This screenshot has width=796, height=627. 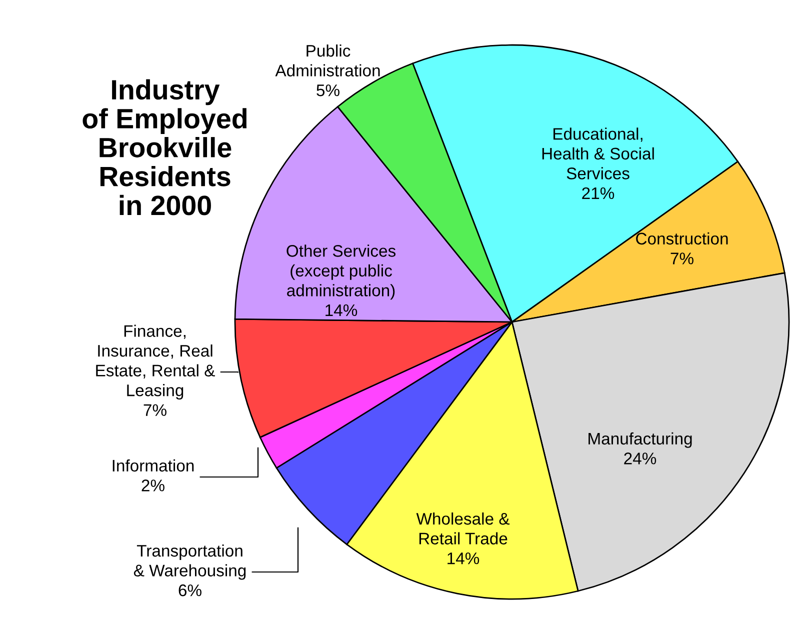 What do you see at coordinates (598, 154) in the screenshot?
I see `slice-label: Educational, Health & Social Services` at bounding box center [598, 154].